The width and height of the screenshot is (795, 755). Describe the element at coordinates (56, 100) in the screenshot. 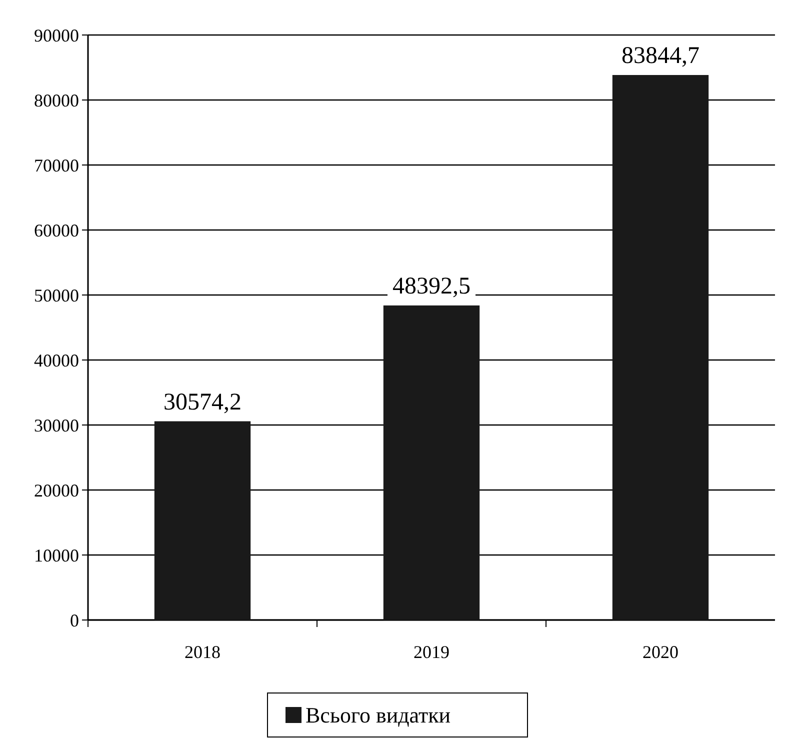

I see `y-tick-label: 80000` at that location.